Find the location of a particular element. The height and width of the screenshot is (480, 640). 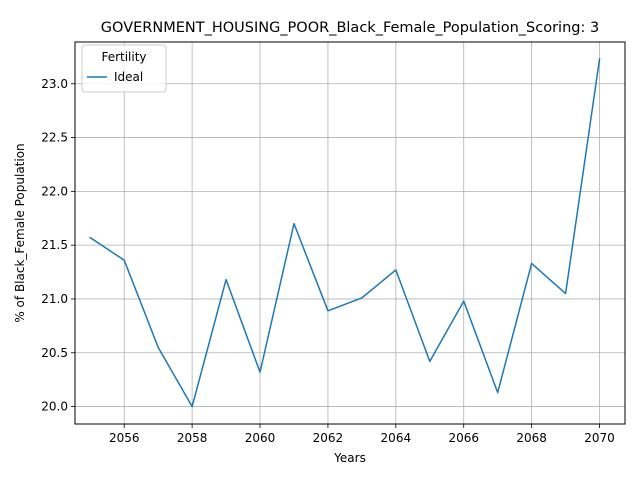

x-tick-label: 2070 is located at coordinates (599, 438).